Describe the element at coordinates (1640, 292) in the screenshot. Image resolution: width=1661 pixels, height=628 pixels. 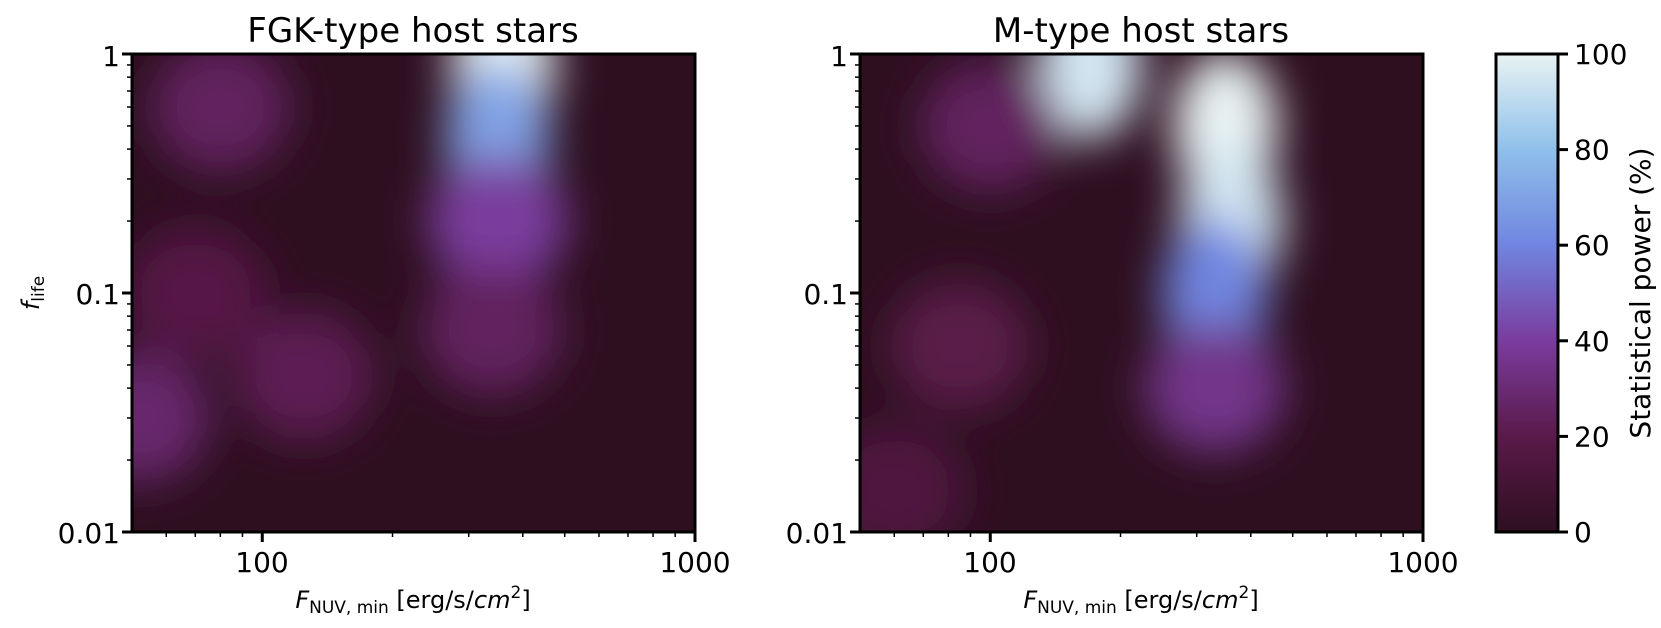
I see `colorbar-label: Statistical power (%)` at that location.